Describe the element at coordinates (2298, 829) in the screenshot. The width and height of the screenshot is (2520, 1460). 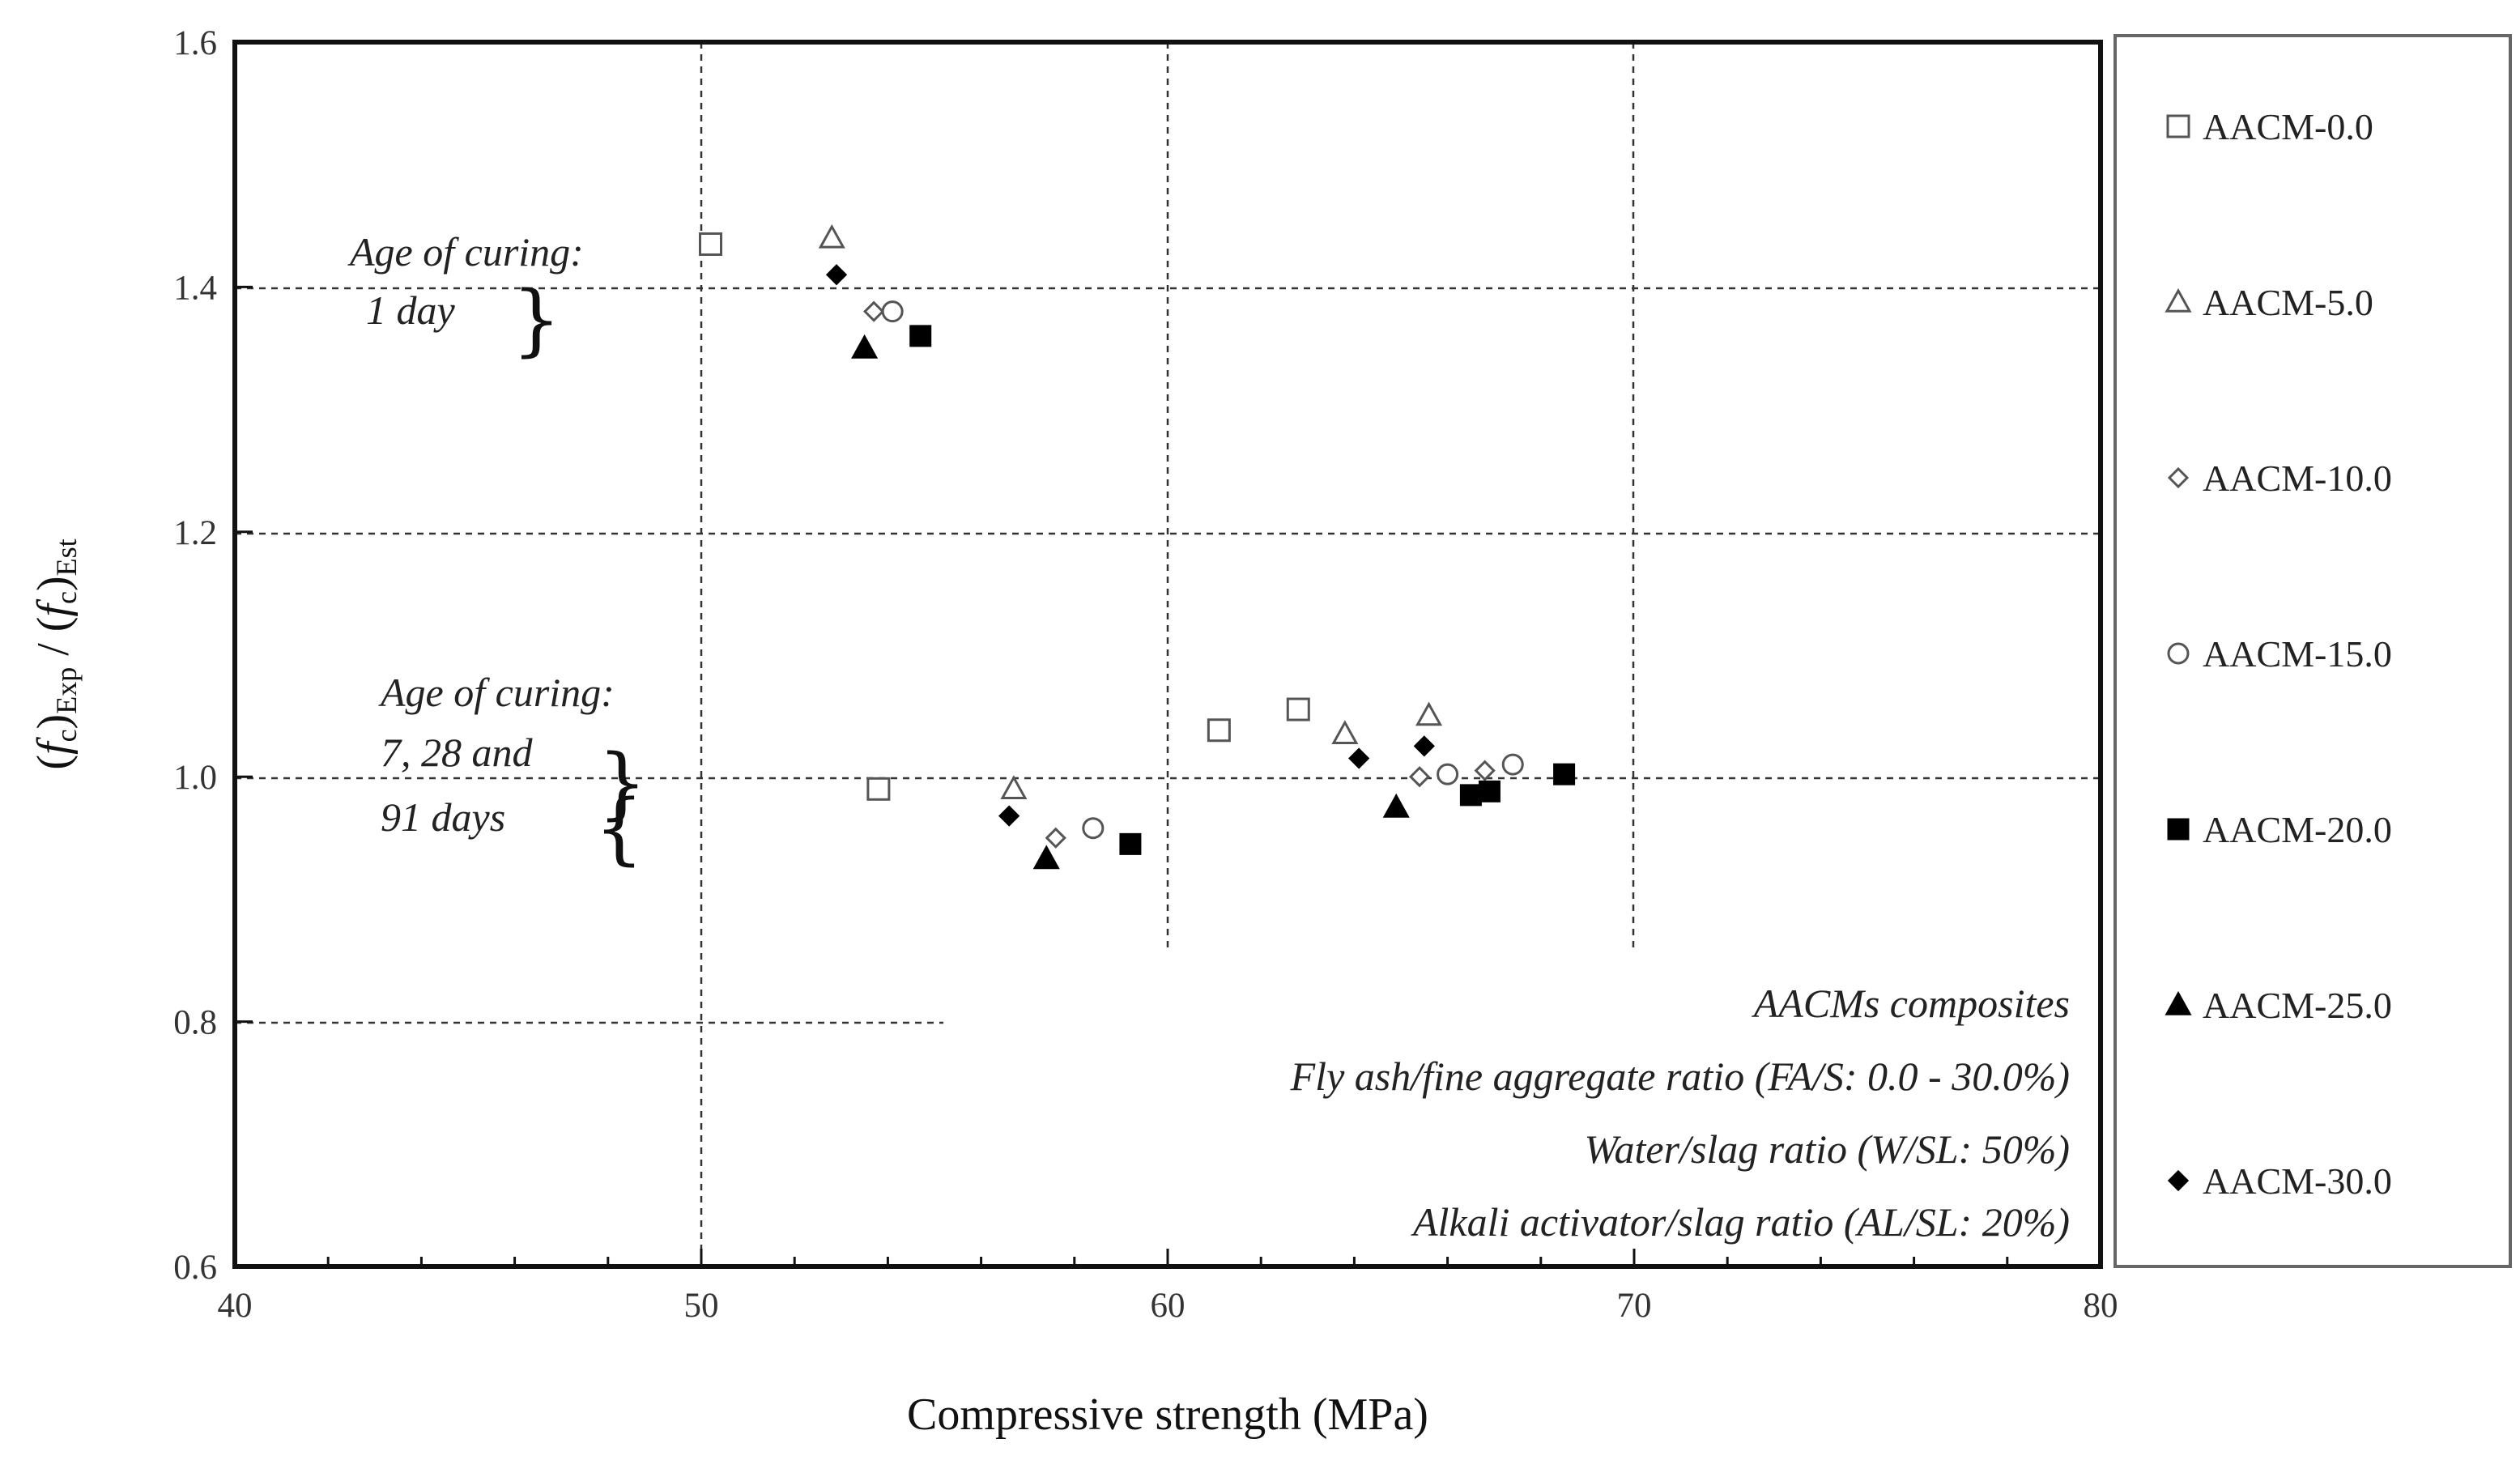
I see `legend-label: AACM-20.0` at that location.